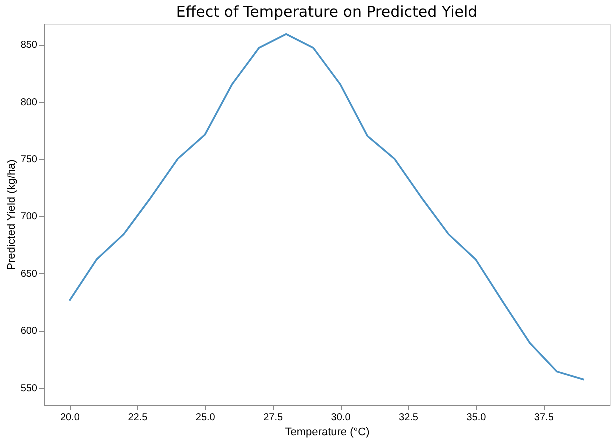  I want to click on x-axis-title: Temperature (°C), so click(327, 432).